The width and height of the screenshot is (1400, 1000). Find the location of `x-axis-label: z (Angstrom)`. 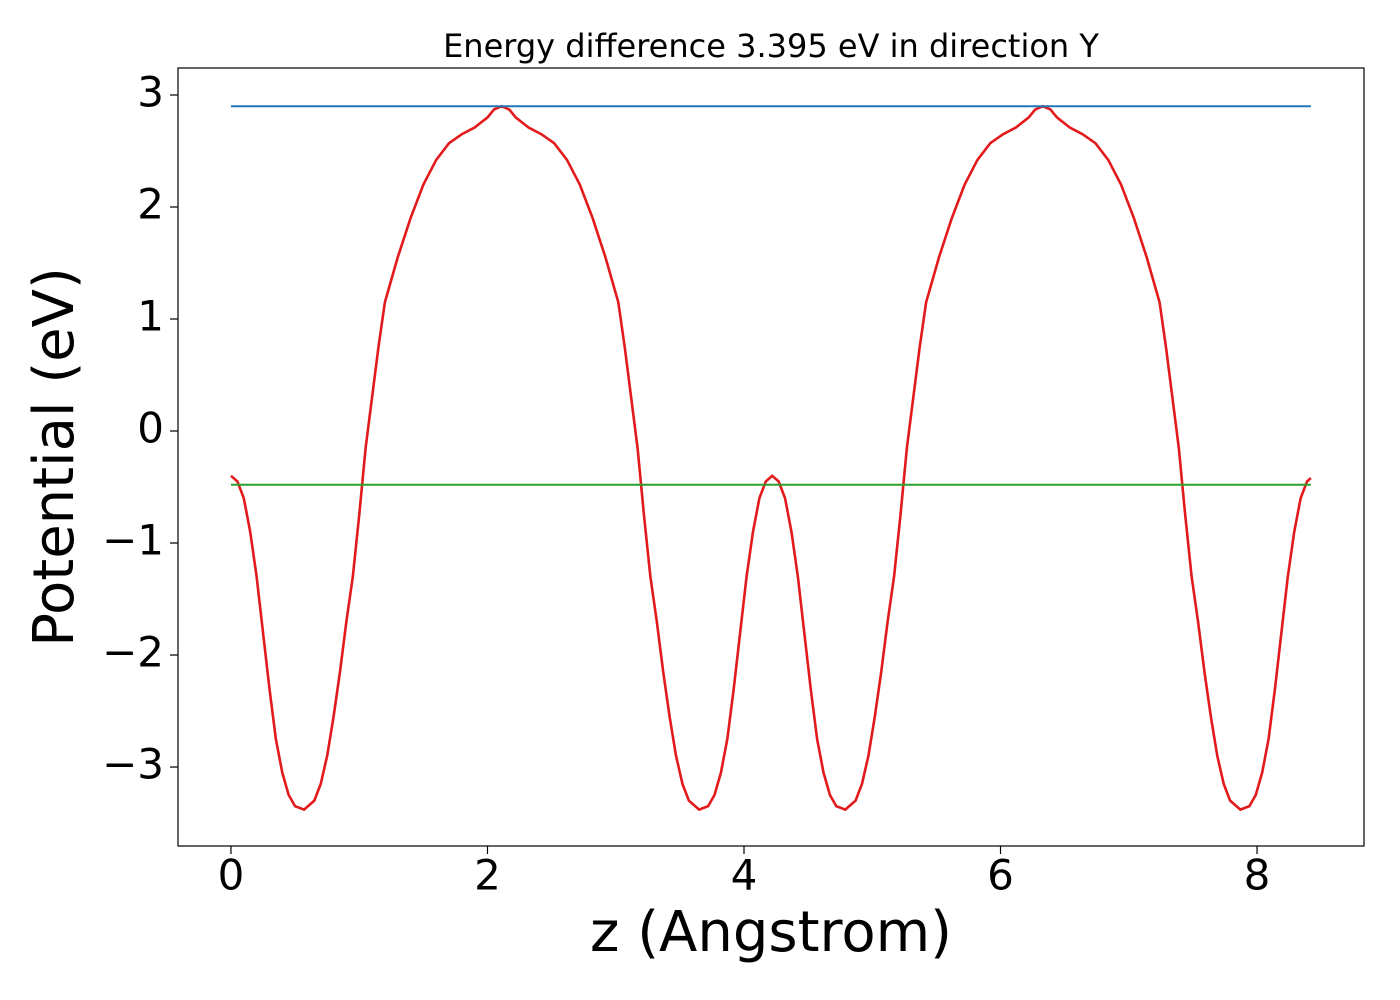

x-axis-label: z (Angstrom) is located at coordinates (771, 932).